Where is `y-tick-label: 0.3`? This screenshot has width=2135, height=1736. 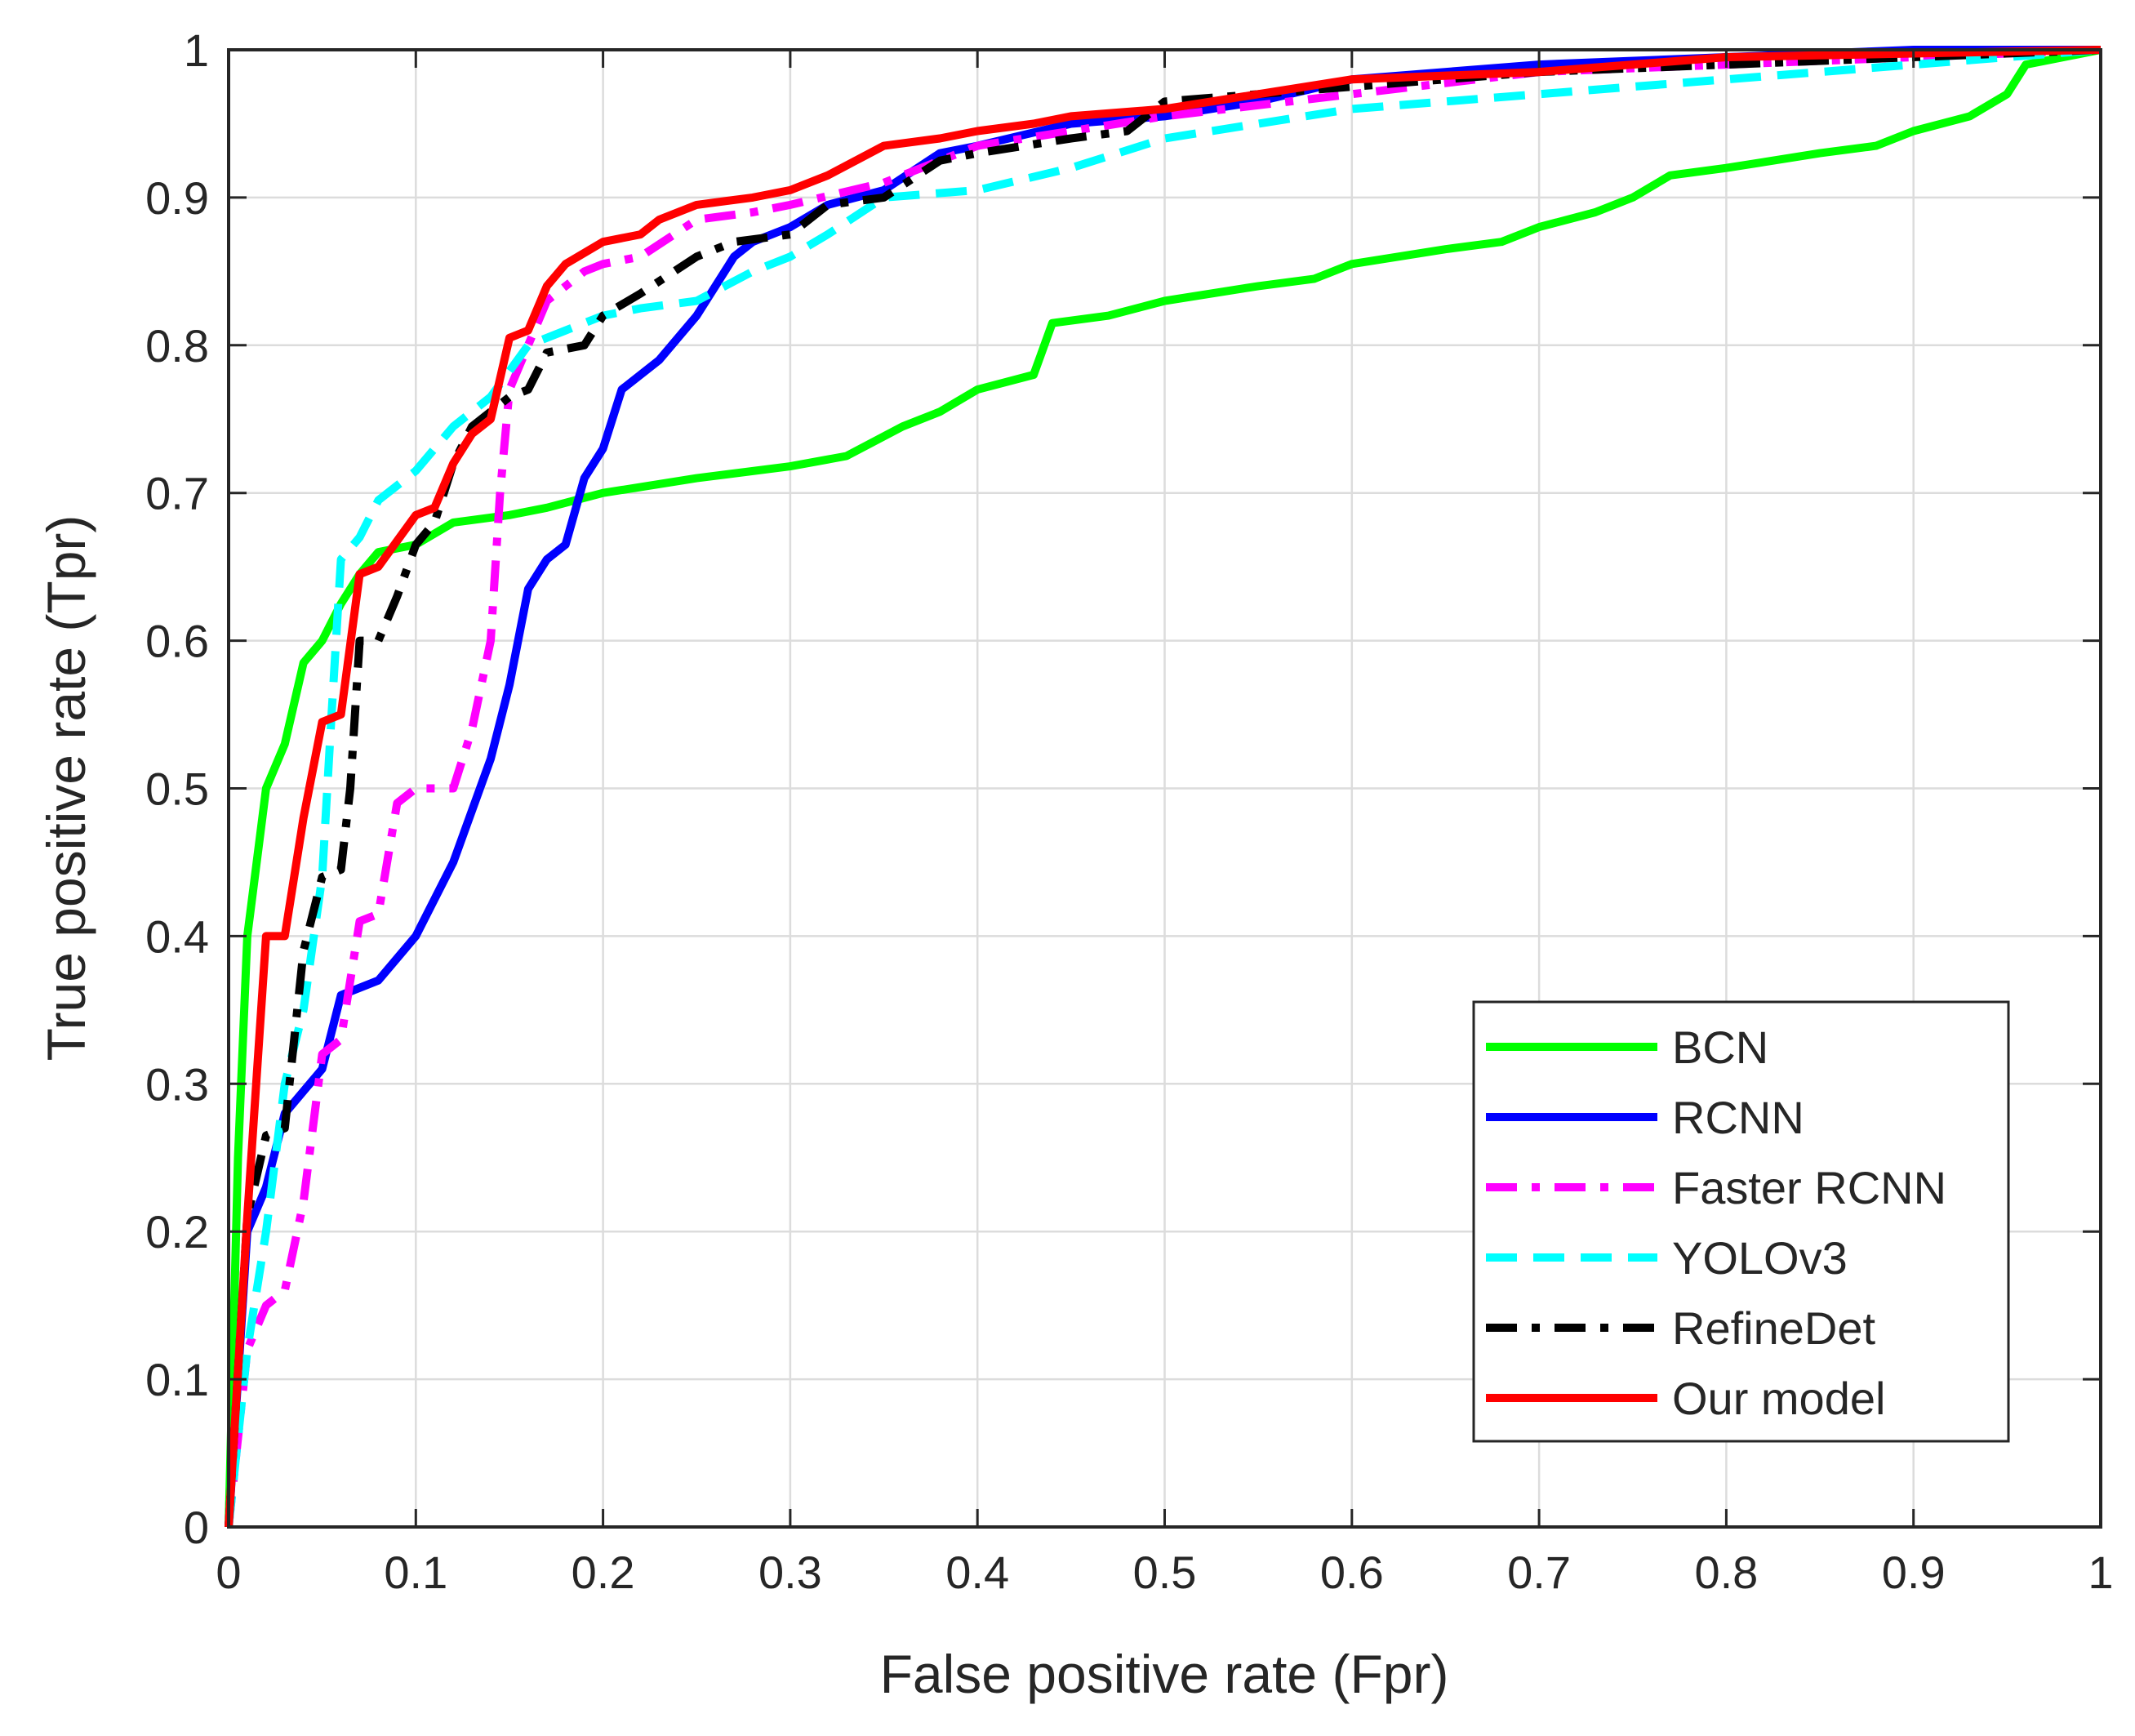
y-tick-label: 0.3 is located at coordinates (177, 1084).